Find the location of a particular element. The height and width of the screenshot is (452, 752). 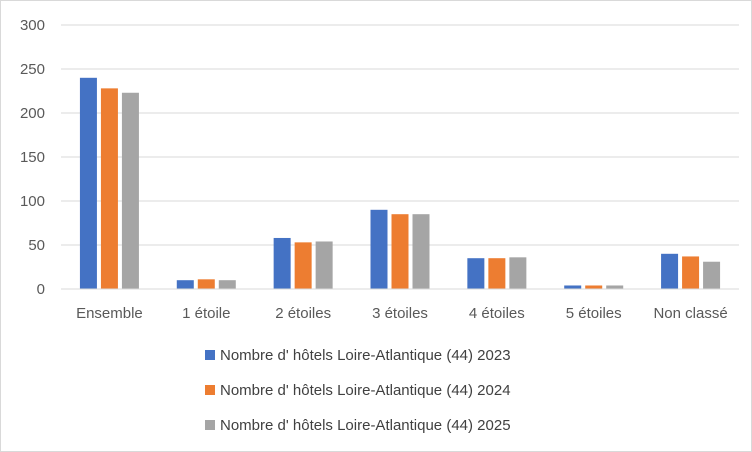

x-tick-label: 3 étoiles is located at coordinates (400, 313).